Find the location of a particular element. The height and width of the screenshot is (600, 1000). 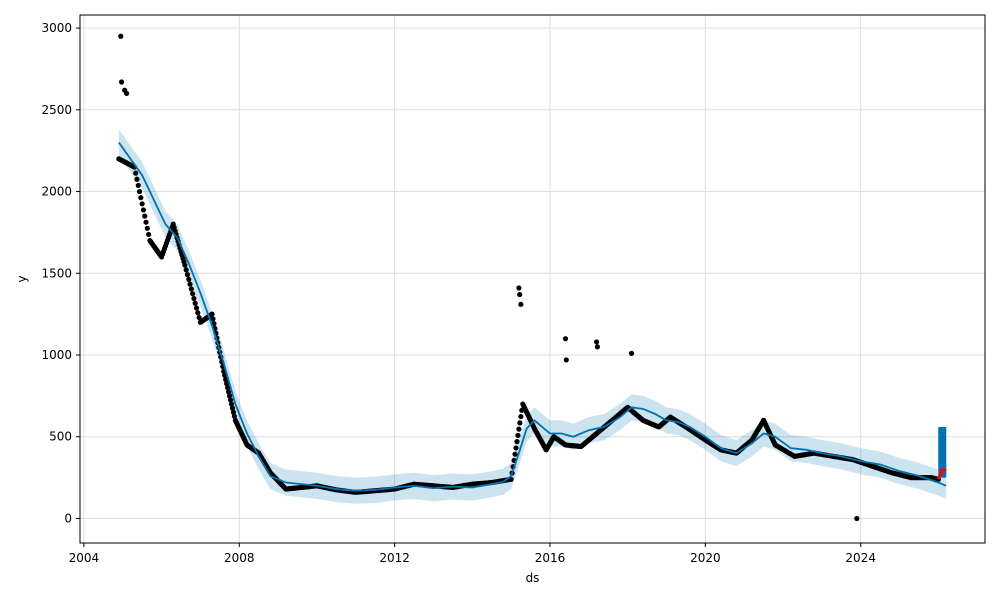

x-tick-label: 2020 is located at coordinates (705, 558).